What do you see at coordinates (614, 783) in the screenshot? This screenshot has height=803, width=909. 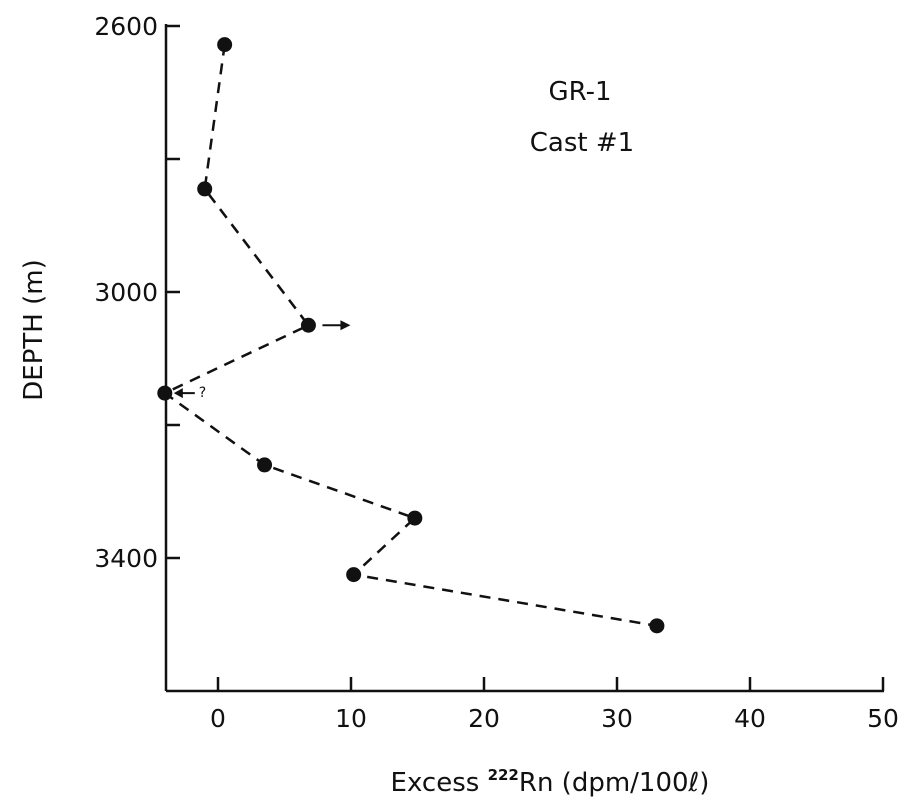 I see `x-axis-title-suffix: Rn (dpm/100ℓ)` at bounding box center [614, 783].